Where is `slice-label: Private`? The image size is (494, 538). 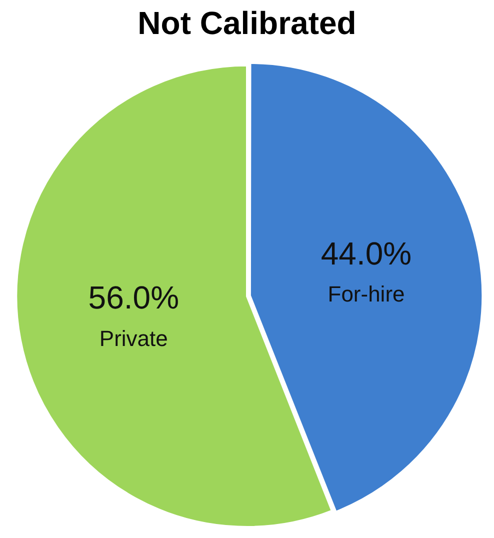
slice-label: Private is located at coordinates (133, 338).